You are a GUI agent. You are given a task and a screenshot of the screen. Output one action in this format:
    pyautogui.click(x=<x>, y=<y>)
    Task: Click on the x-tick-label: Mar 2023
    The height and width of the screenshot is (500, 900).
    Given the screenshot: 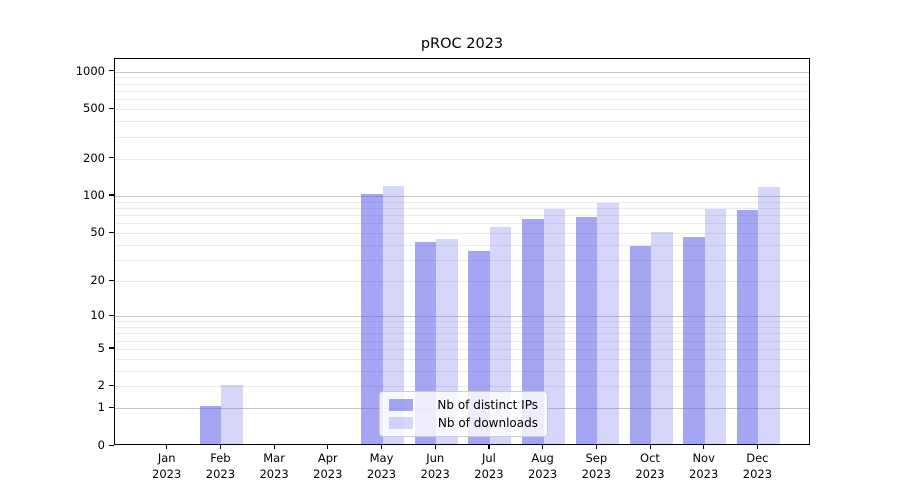 What is the action you would take?
    pyautogui.click(x=274, y=466)
    